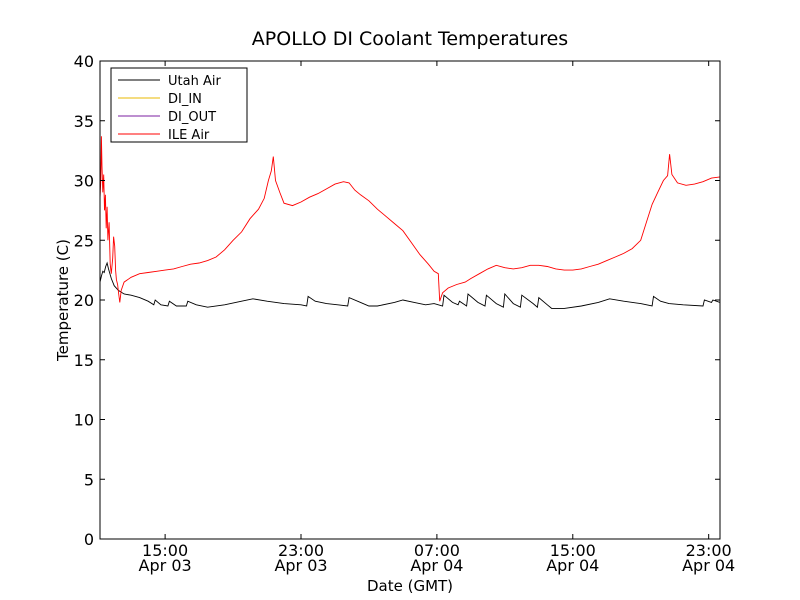  Describe the element at coordinates (84, 360) in the screenshot. I see `y-tick-label: 15` at that location.